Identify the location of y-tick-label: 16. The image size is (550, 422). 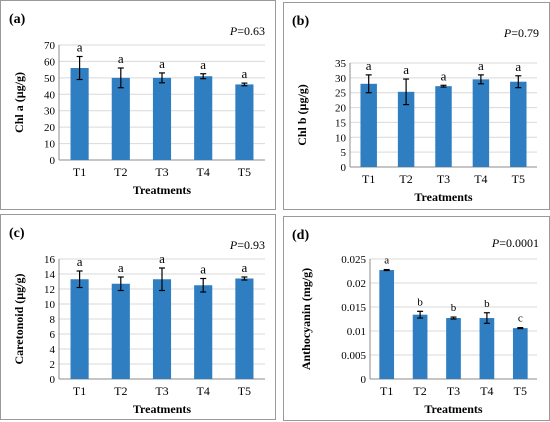
(50, 260).